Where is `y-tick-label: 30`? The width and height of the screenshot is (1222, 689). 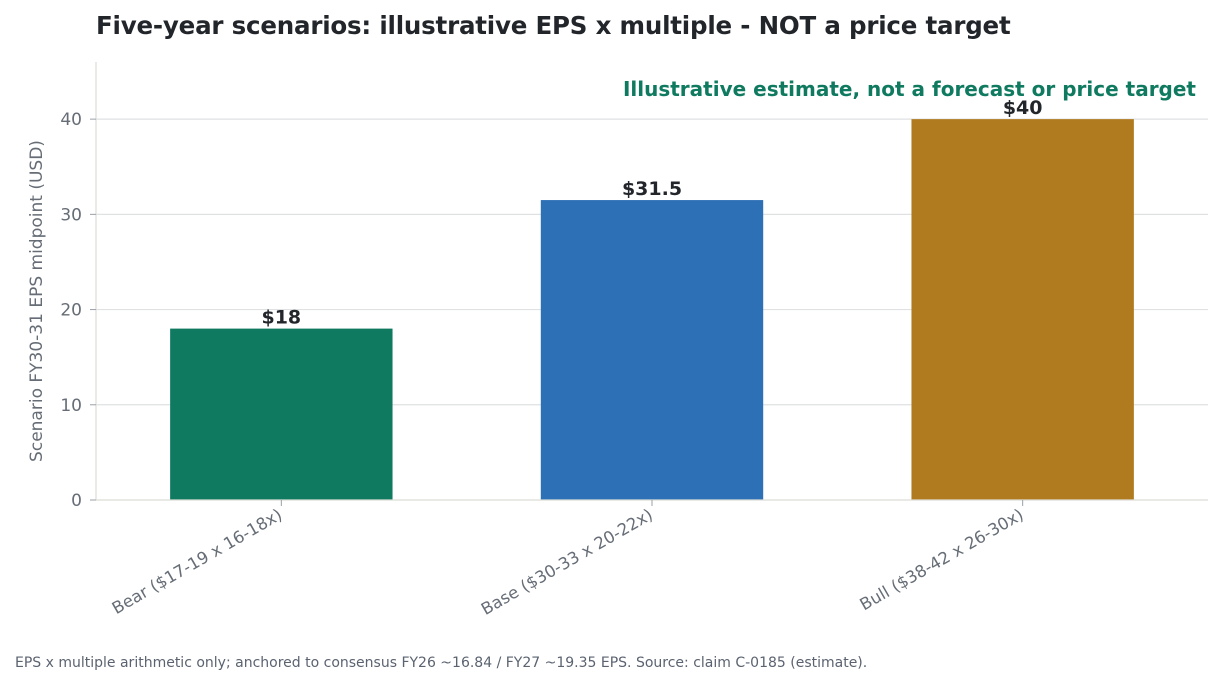 y-tick-label: 30 is located at coordinates (71, 215).